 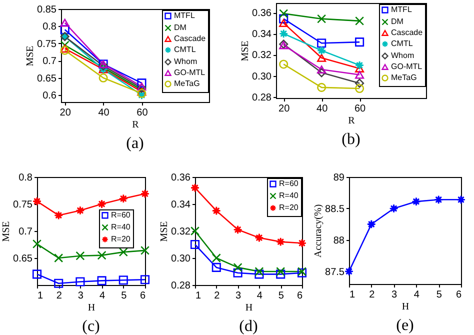 What do you see at coordinates (248, 326) in the screenshot?
I see `text: (d)` at bounding box center [248, 326].